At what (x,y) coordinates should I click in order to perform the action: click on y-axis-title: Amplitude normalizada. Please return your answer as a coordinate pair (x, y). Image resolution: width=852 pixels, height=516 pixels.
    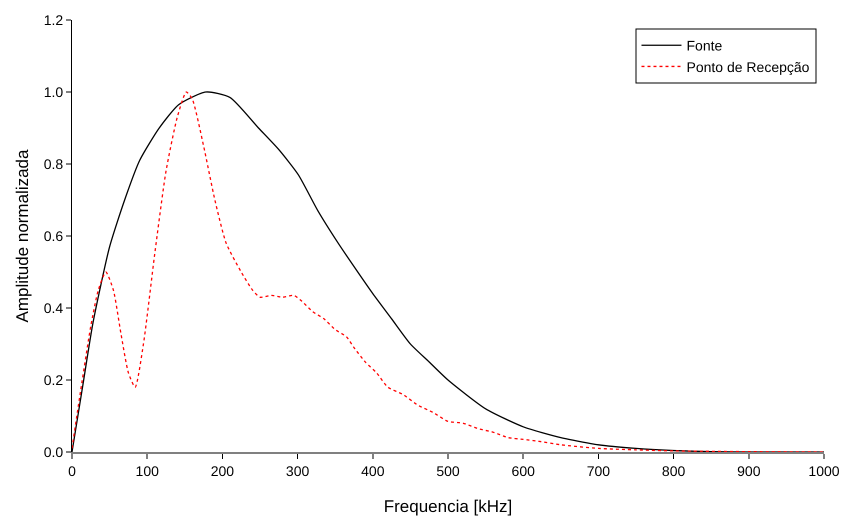
    Looking at the image, I should click on (22, 235).